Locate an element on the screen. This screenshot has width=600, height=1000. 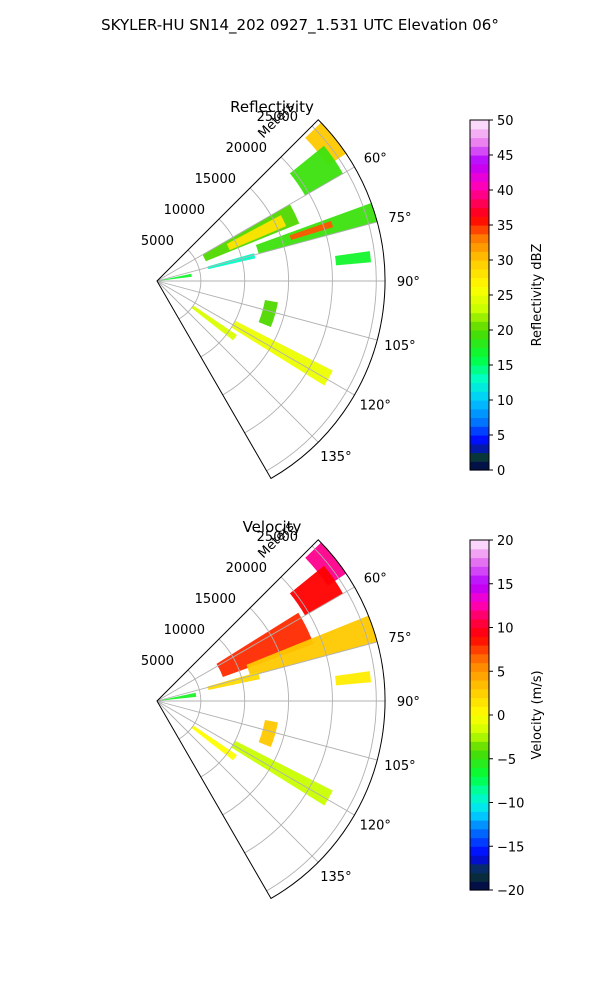
colorbar-tick-label-5: 25 is located at coordinates (505, 296).